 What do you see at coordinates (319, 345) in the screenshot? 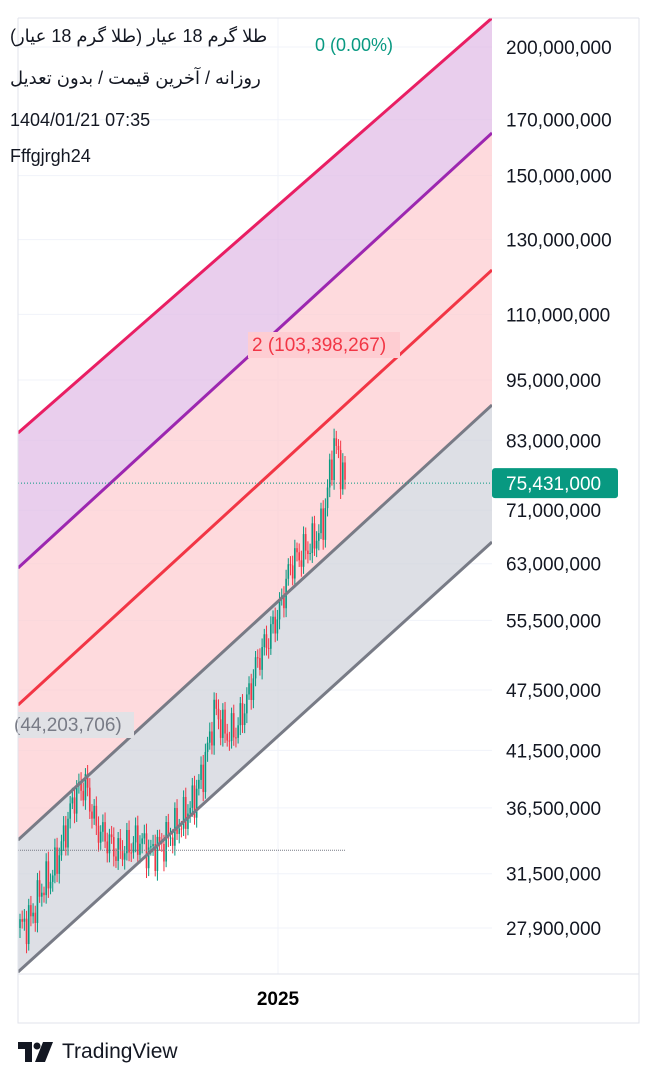
I see `fib-label-red: 2 (103,398,267)` at bounding box center [319, 345].